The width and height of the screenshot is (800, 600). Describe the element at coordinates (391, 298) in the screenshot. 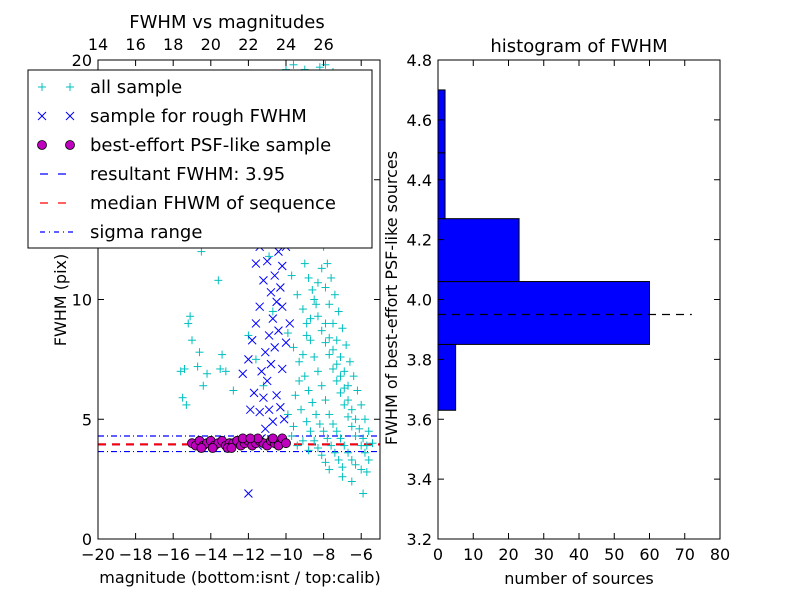

I see `right-y-axis-label: FWHM of best-effort PSF-like sources` at that location.